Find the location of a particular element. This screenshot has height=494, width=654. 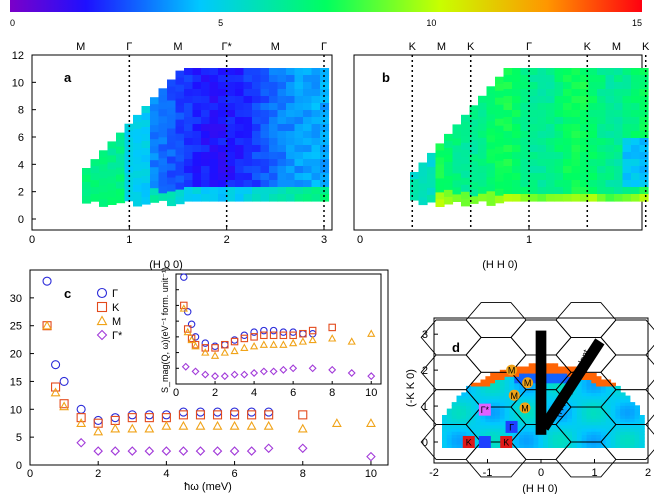

panel-d-point-marker is located at coordinates (506, 442).